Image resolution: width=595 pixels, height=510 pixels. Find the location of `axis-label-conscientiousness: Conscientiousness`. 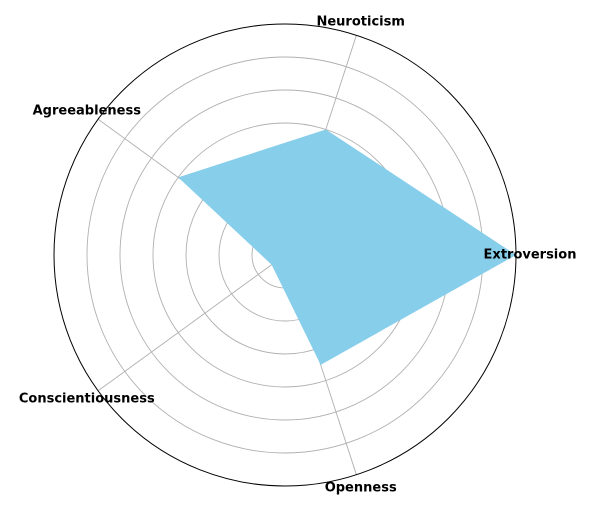

axis-label-conscientiousness: Conscientiousness is located at coordinates (87, 399).